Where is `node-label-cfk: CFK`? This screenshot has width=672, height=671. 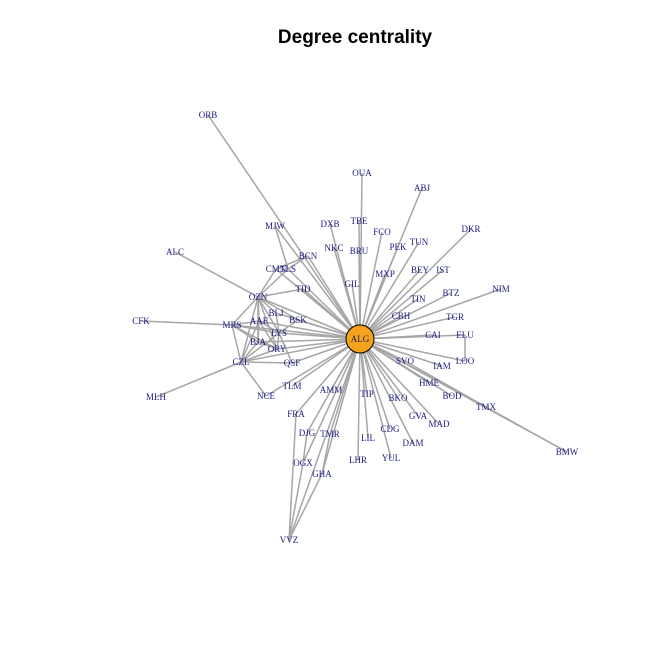
node-label-cfk: CFK is located at coordinates (141, 321).